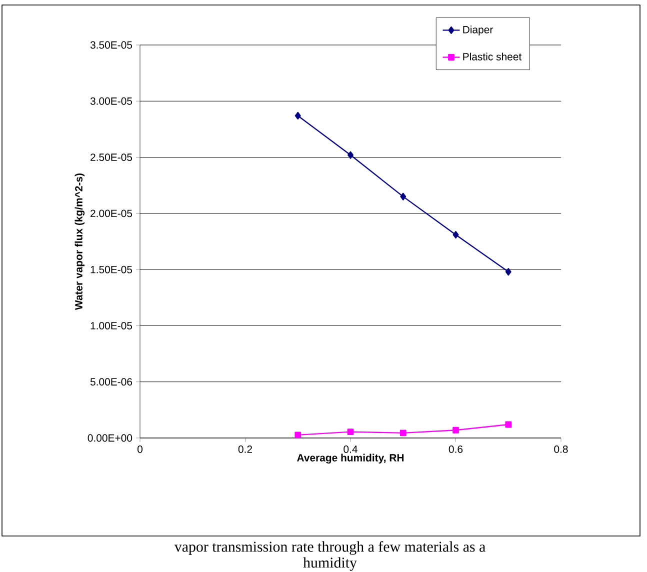 This screenshot has height=572, width=647. What do you see at coordinates (111, 214) in the screenshot?
I see `y-tick-label: 2.00E-05` at bounding box center [111, 214].